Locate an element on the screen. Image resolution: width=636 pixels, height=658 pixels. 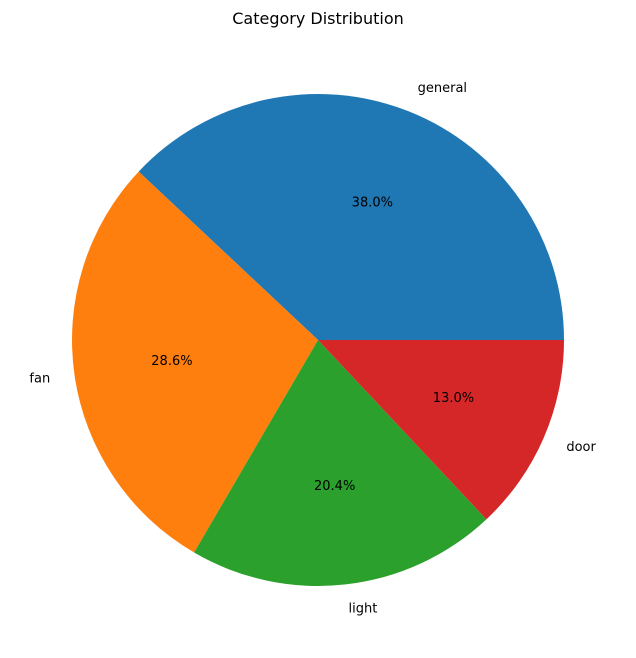
category-label-light: light is located at coordinates (363, 608).